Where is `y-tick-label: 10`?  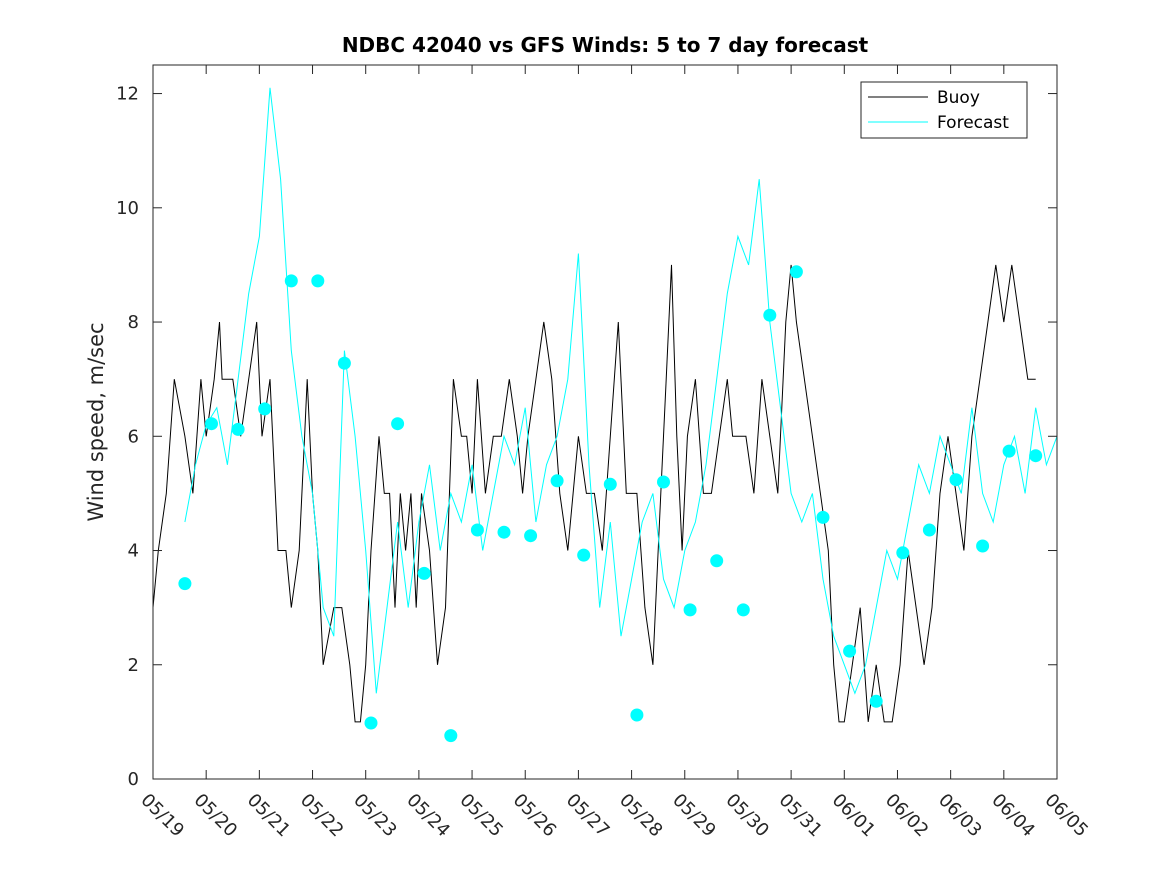 y-tick-label: 10 is located at coordinates (127, 208).